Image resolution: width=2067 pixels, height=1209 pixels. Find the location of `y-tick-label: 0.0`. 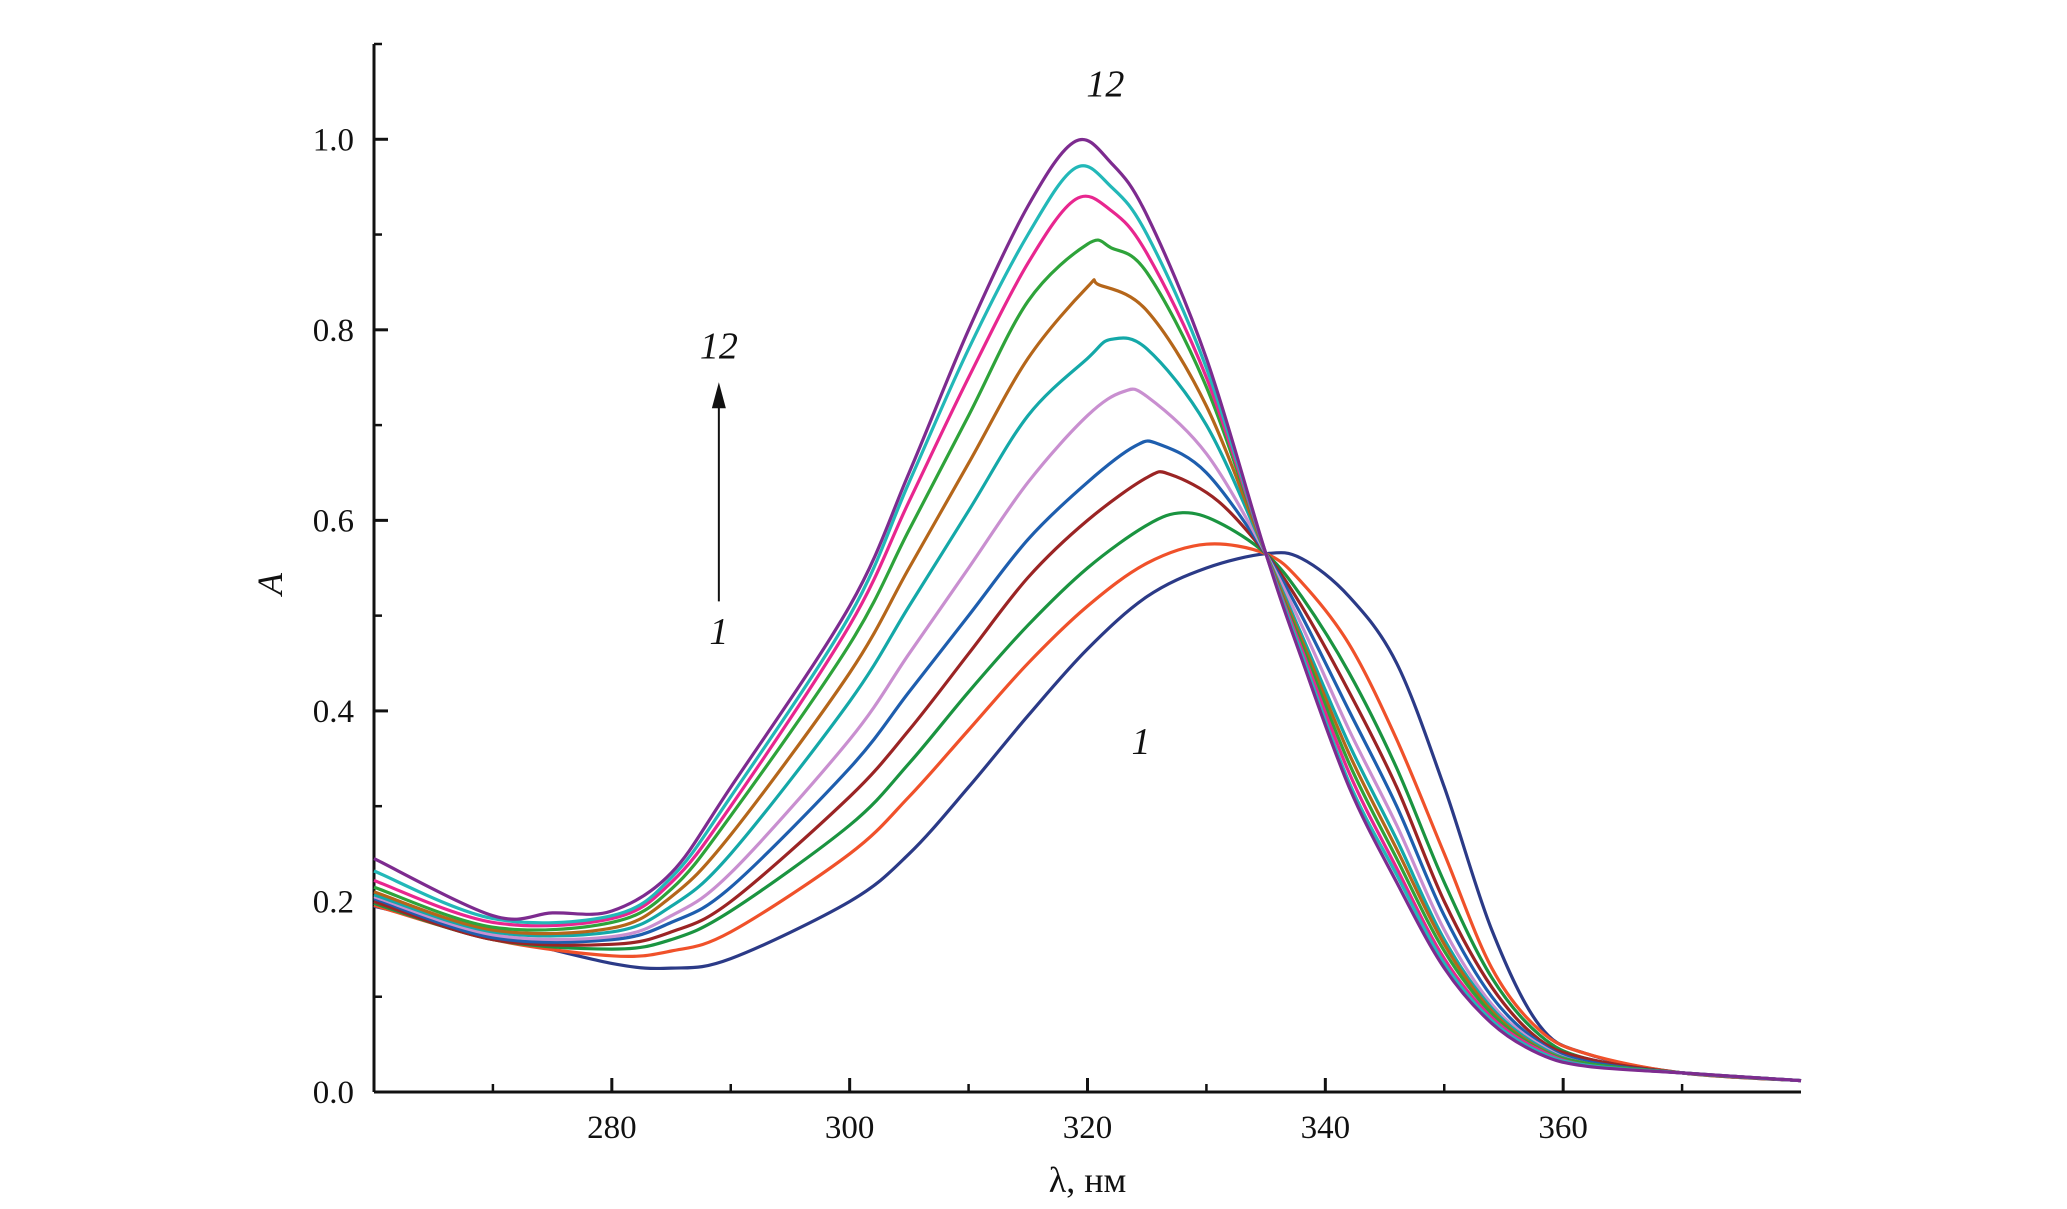

y-tick-label: 0.0 is located at coordinates (333, 1093).